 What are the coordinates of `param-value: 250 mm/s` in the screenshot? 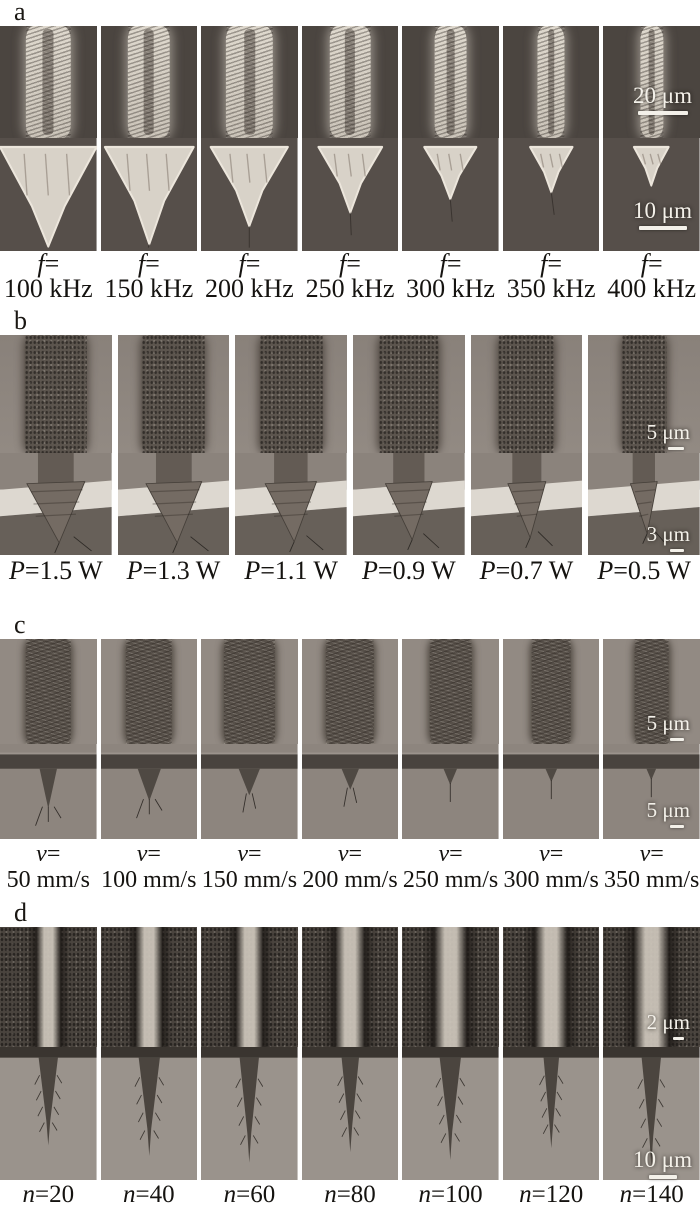 It's located at (450, 880).